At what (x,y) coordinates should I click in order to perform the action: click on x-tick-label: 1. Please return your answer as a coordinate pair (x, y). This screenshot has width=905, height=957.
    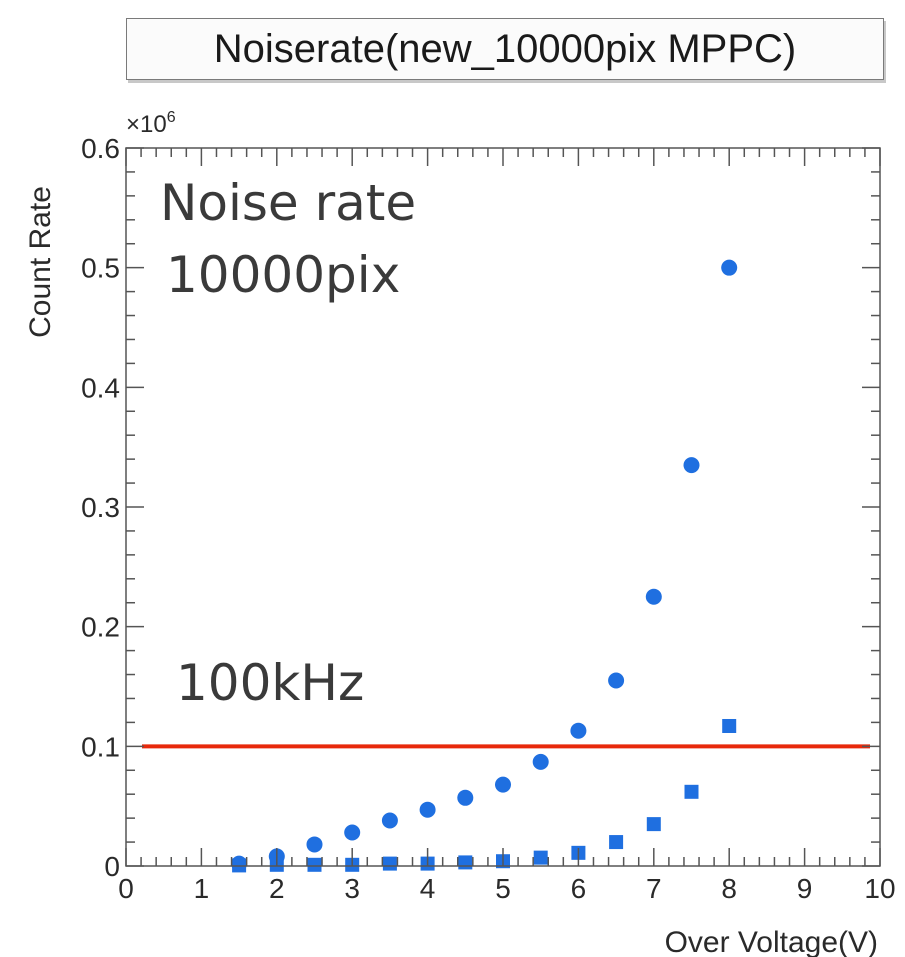
    Looking at the image, I should click on (202, 888).